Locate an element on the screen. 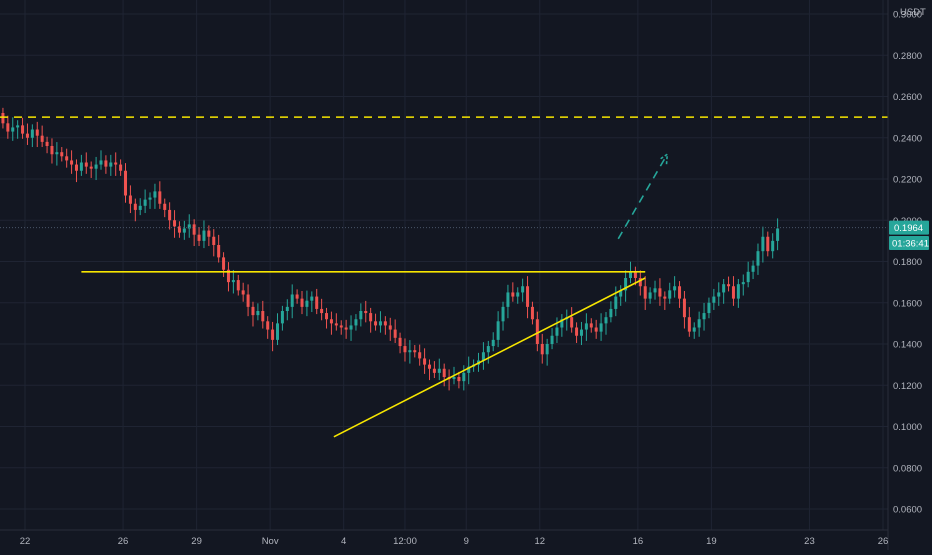 The height and width of the screenshot is (555, 932). price-tick-label: 0.2600 is located at coordinates (907, 97).